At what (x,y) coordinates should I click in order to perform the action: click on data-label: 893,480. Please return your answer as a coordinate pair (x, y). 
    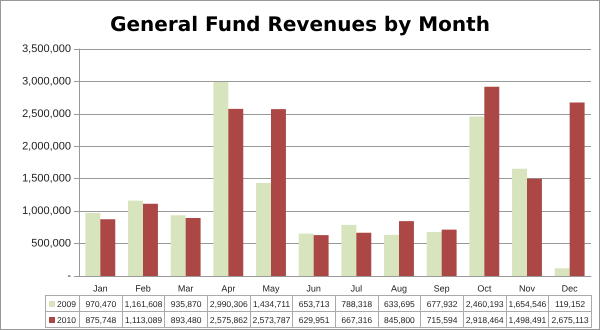
    Looking at the image, I should click on (186, 320).